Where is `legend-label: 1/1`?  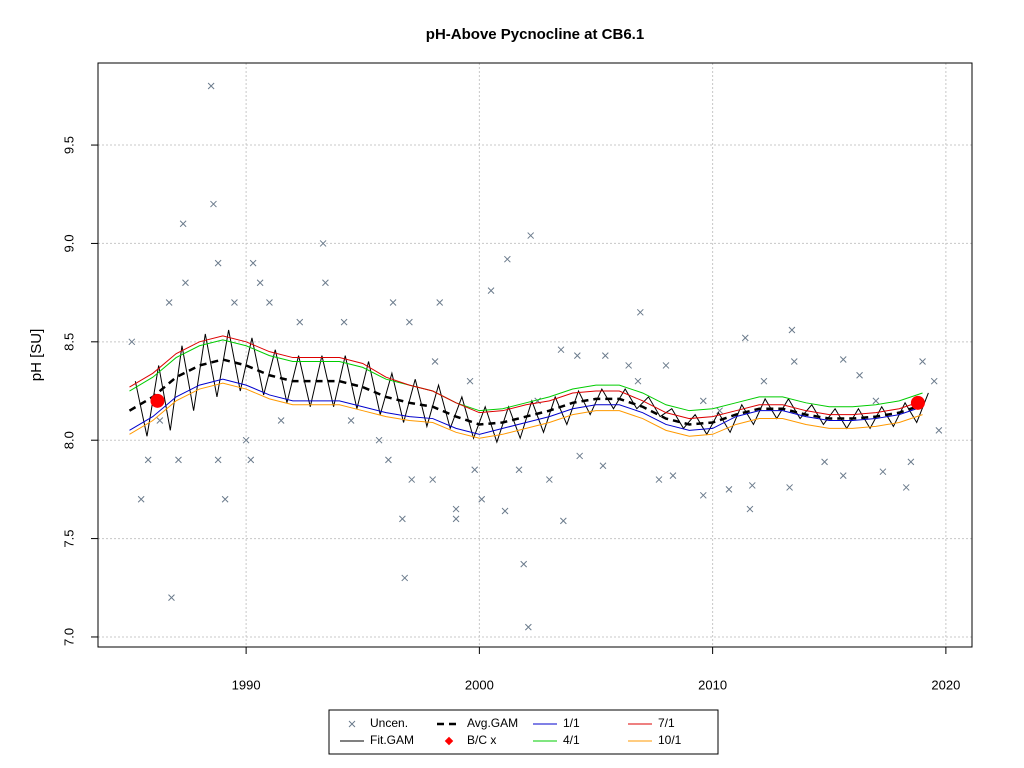
legend-label: 1/1 is located at coordinates (571, 723).